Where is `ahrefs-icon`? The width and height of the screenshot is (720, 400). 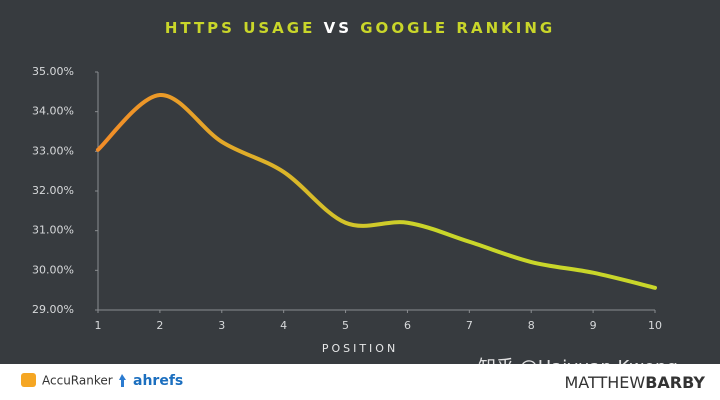 ahrefs-icon is located at coordinates (122, 380).